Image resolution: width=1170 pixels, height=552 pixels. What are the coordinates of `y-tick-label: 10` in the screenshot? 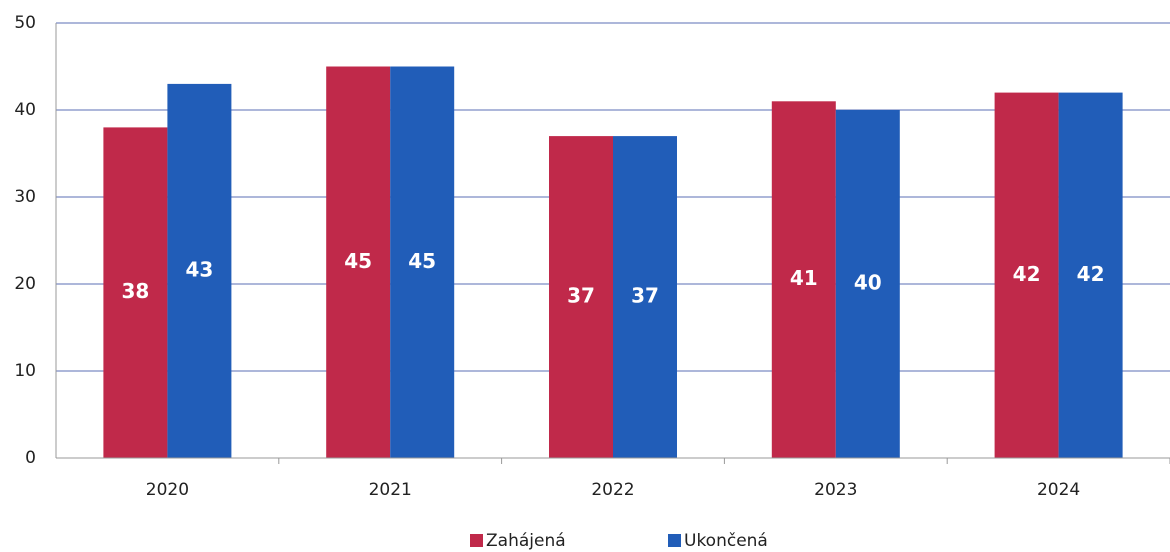 It's located at (25, 371).